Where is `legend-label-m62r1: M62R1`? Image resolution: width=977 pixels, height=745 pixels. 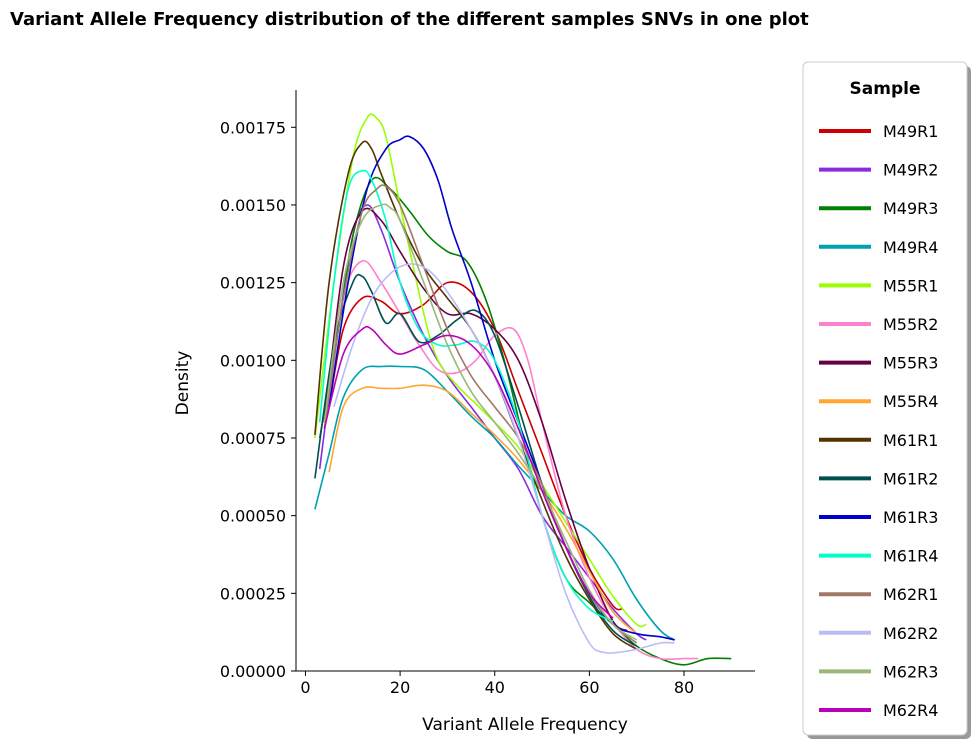 legend-label-m62r1: M62R1 is located at coordinates (910, 594).